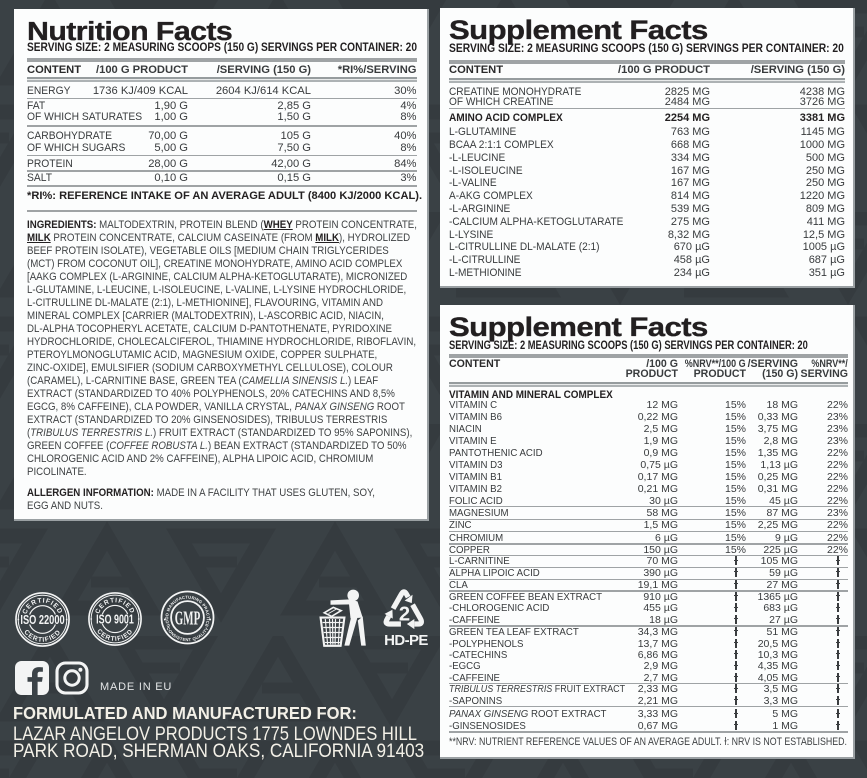 This screenshot has width=867, height=778. I want to click on svg-text: GMP, so click(188, 618).